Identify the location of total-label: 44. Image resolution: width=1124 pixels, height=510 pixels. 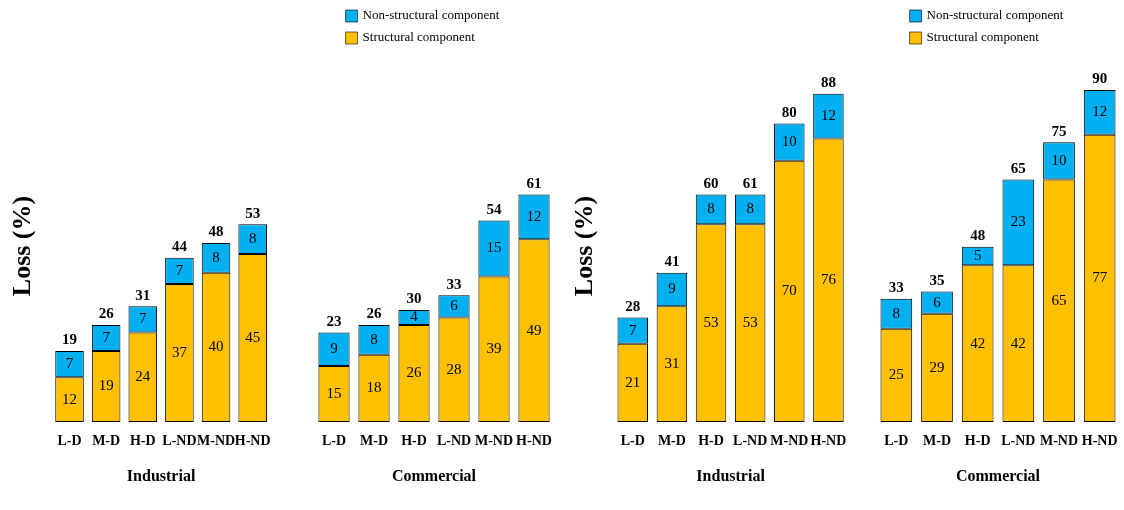
(179, 246).